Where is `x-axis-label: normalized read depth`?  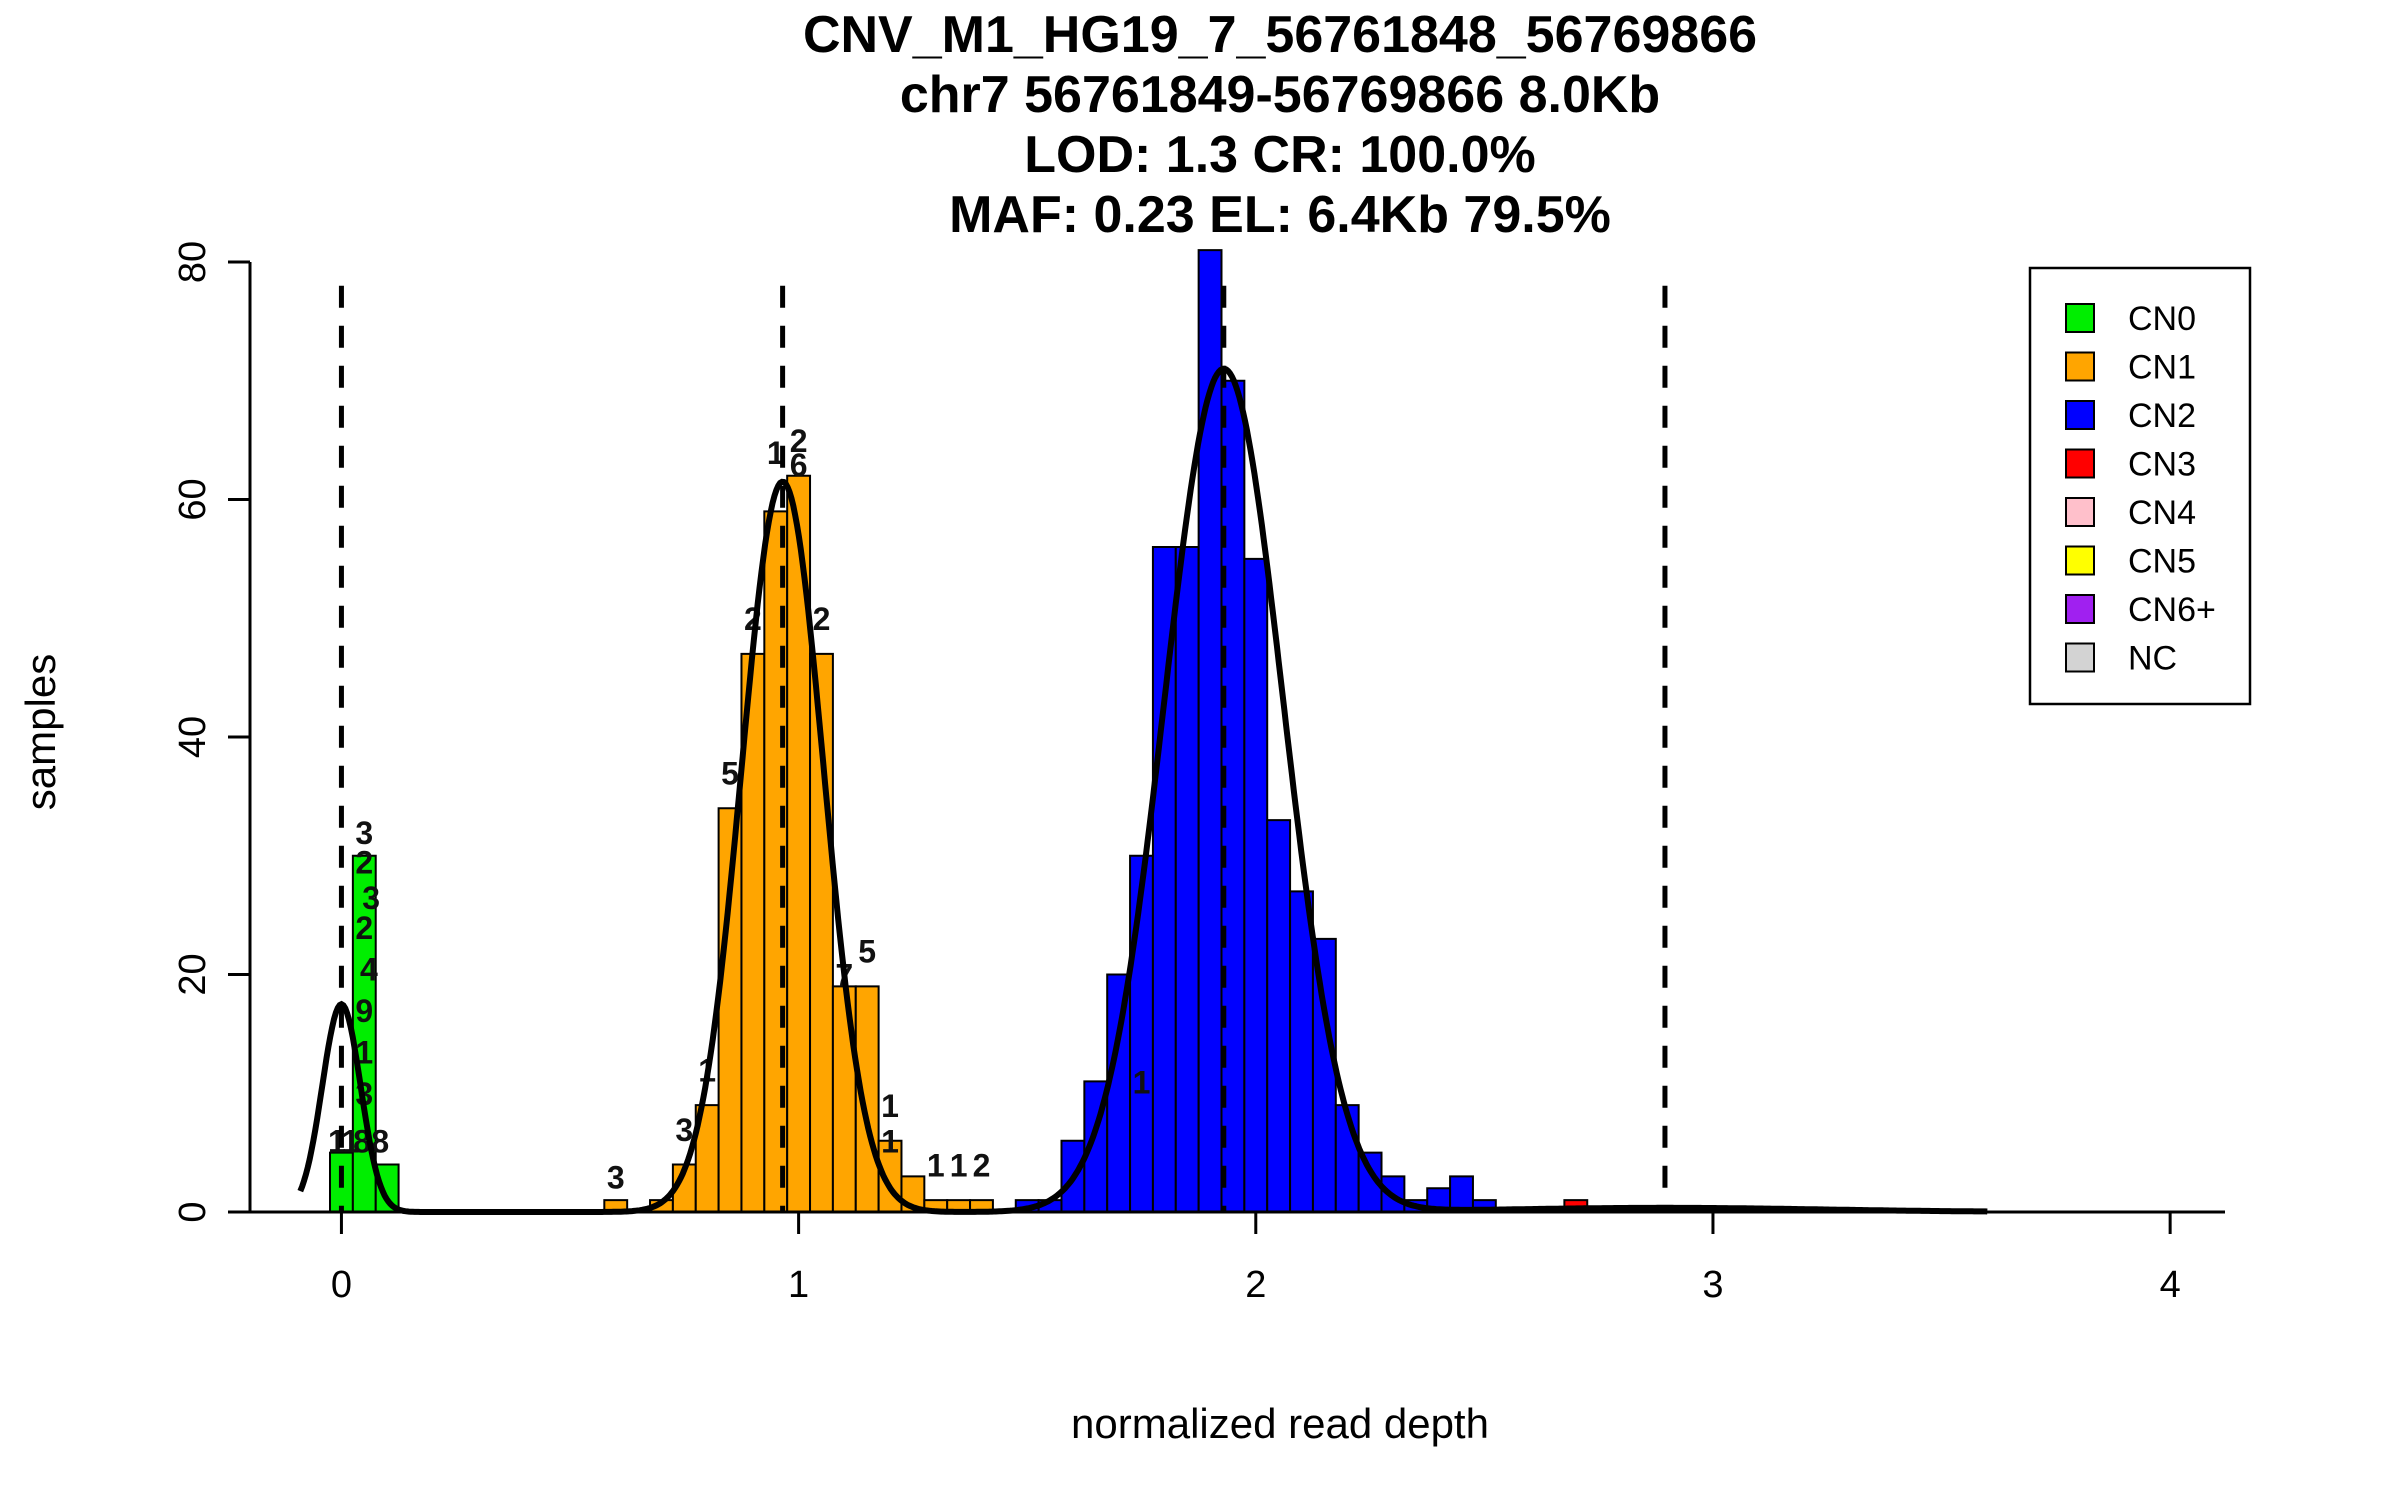 x-axis-label: normalized read depth is located at coordinates (1280, 1423).